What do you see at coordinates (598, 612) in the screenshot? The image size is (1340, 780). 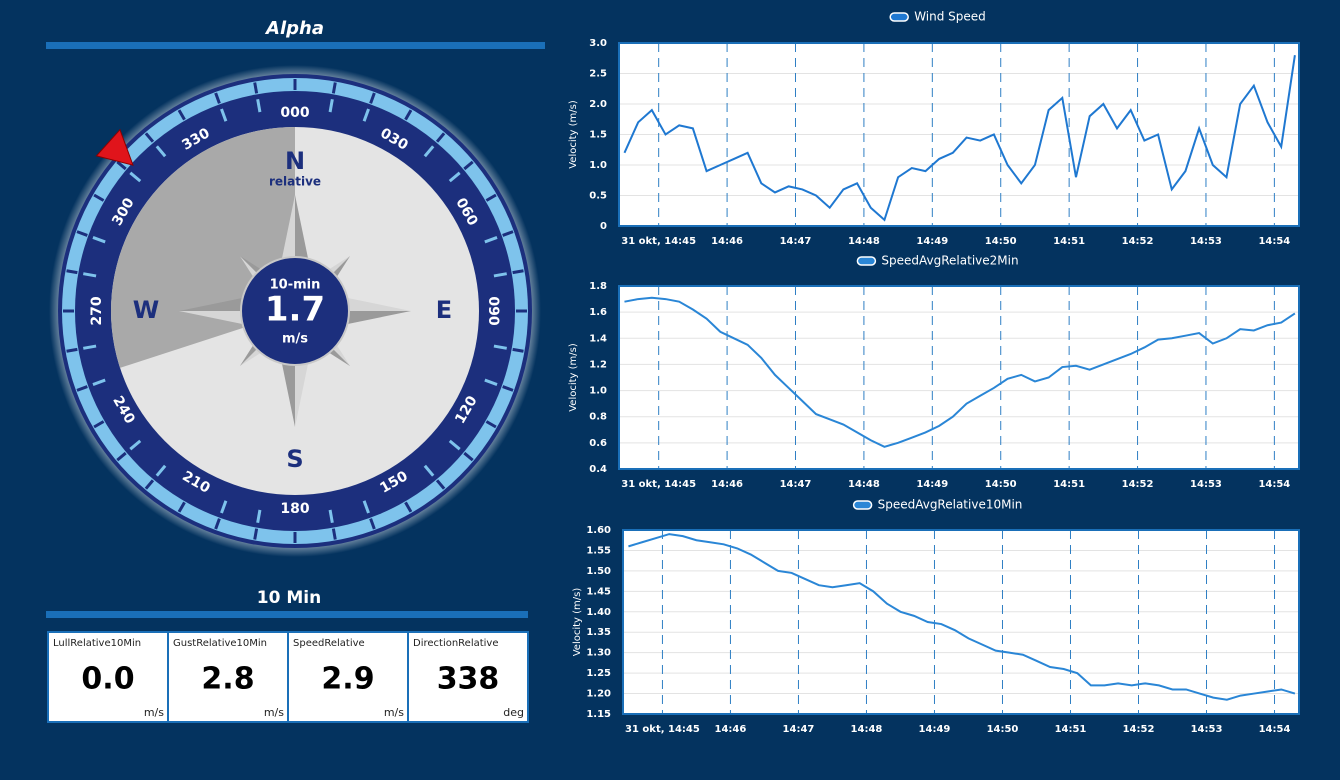 I see `y-tick-label: 1.40` at bounding box center [598, 612].